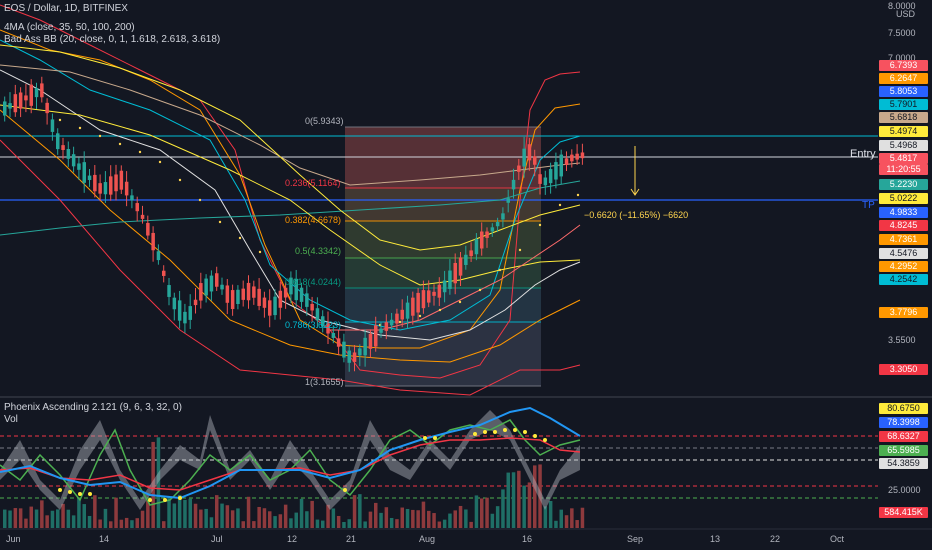  I want to click on ma-legend: 4MA (close, 35, 50, 100, 200), so click(69, 27).